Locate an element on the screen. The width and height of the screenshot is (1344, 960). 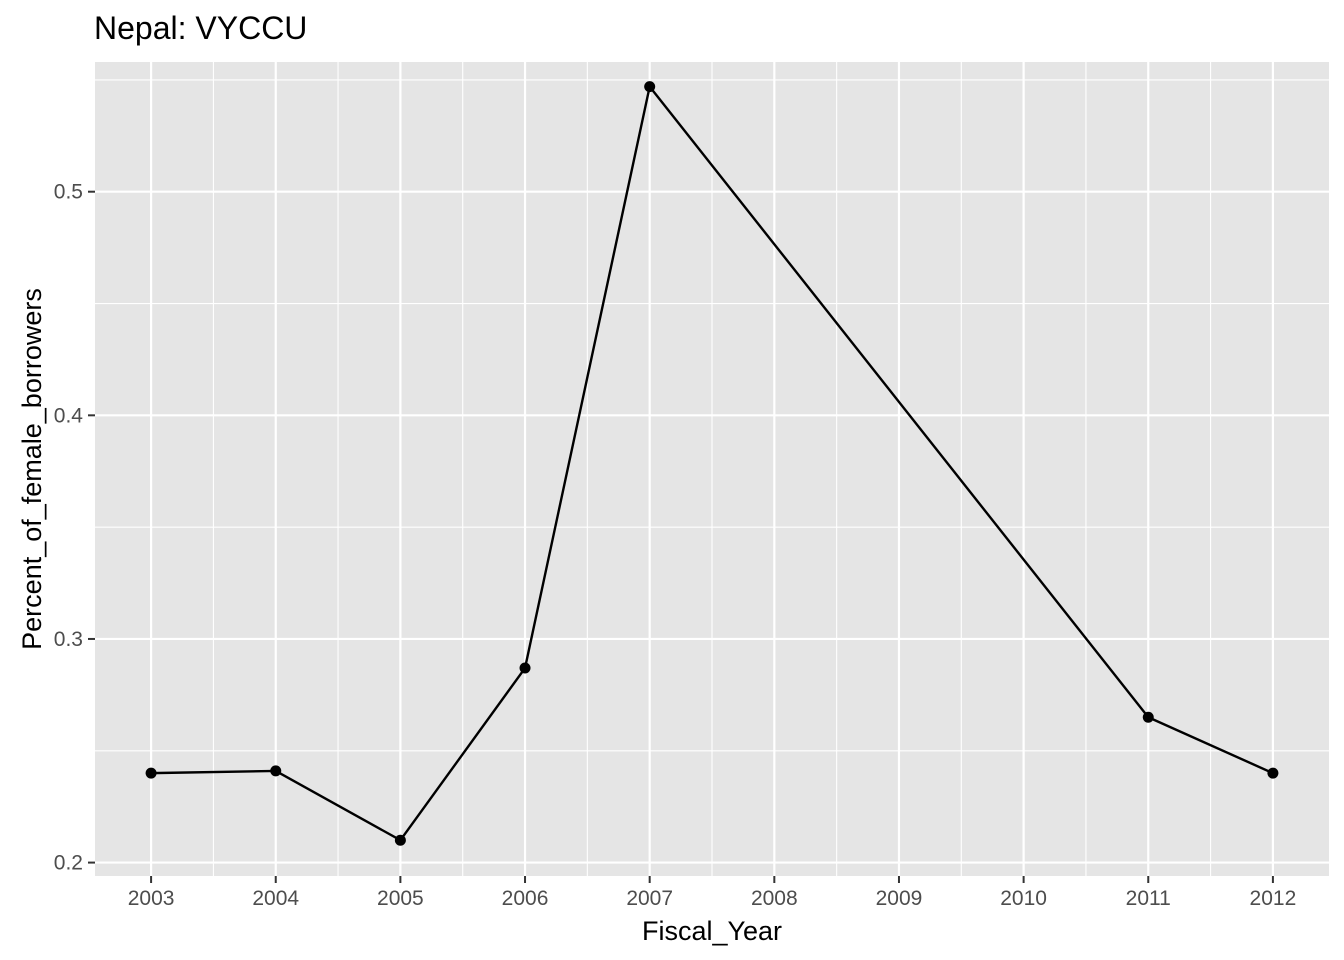
x-tick-label: 2005 is located at coordinates (400, 898).